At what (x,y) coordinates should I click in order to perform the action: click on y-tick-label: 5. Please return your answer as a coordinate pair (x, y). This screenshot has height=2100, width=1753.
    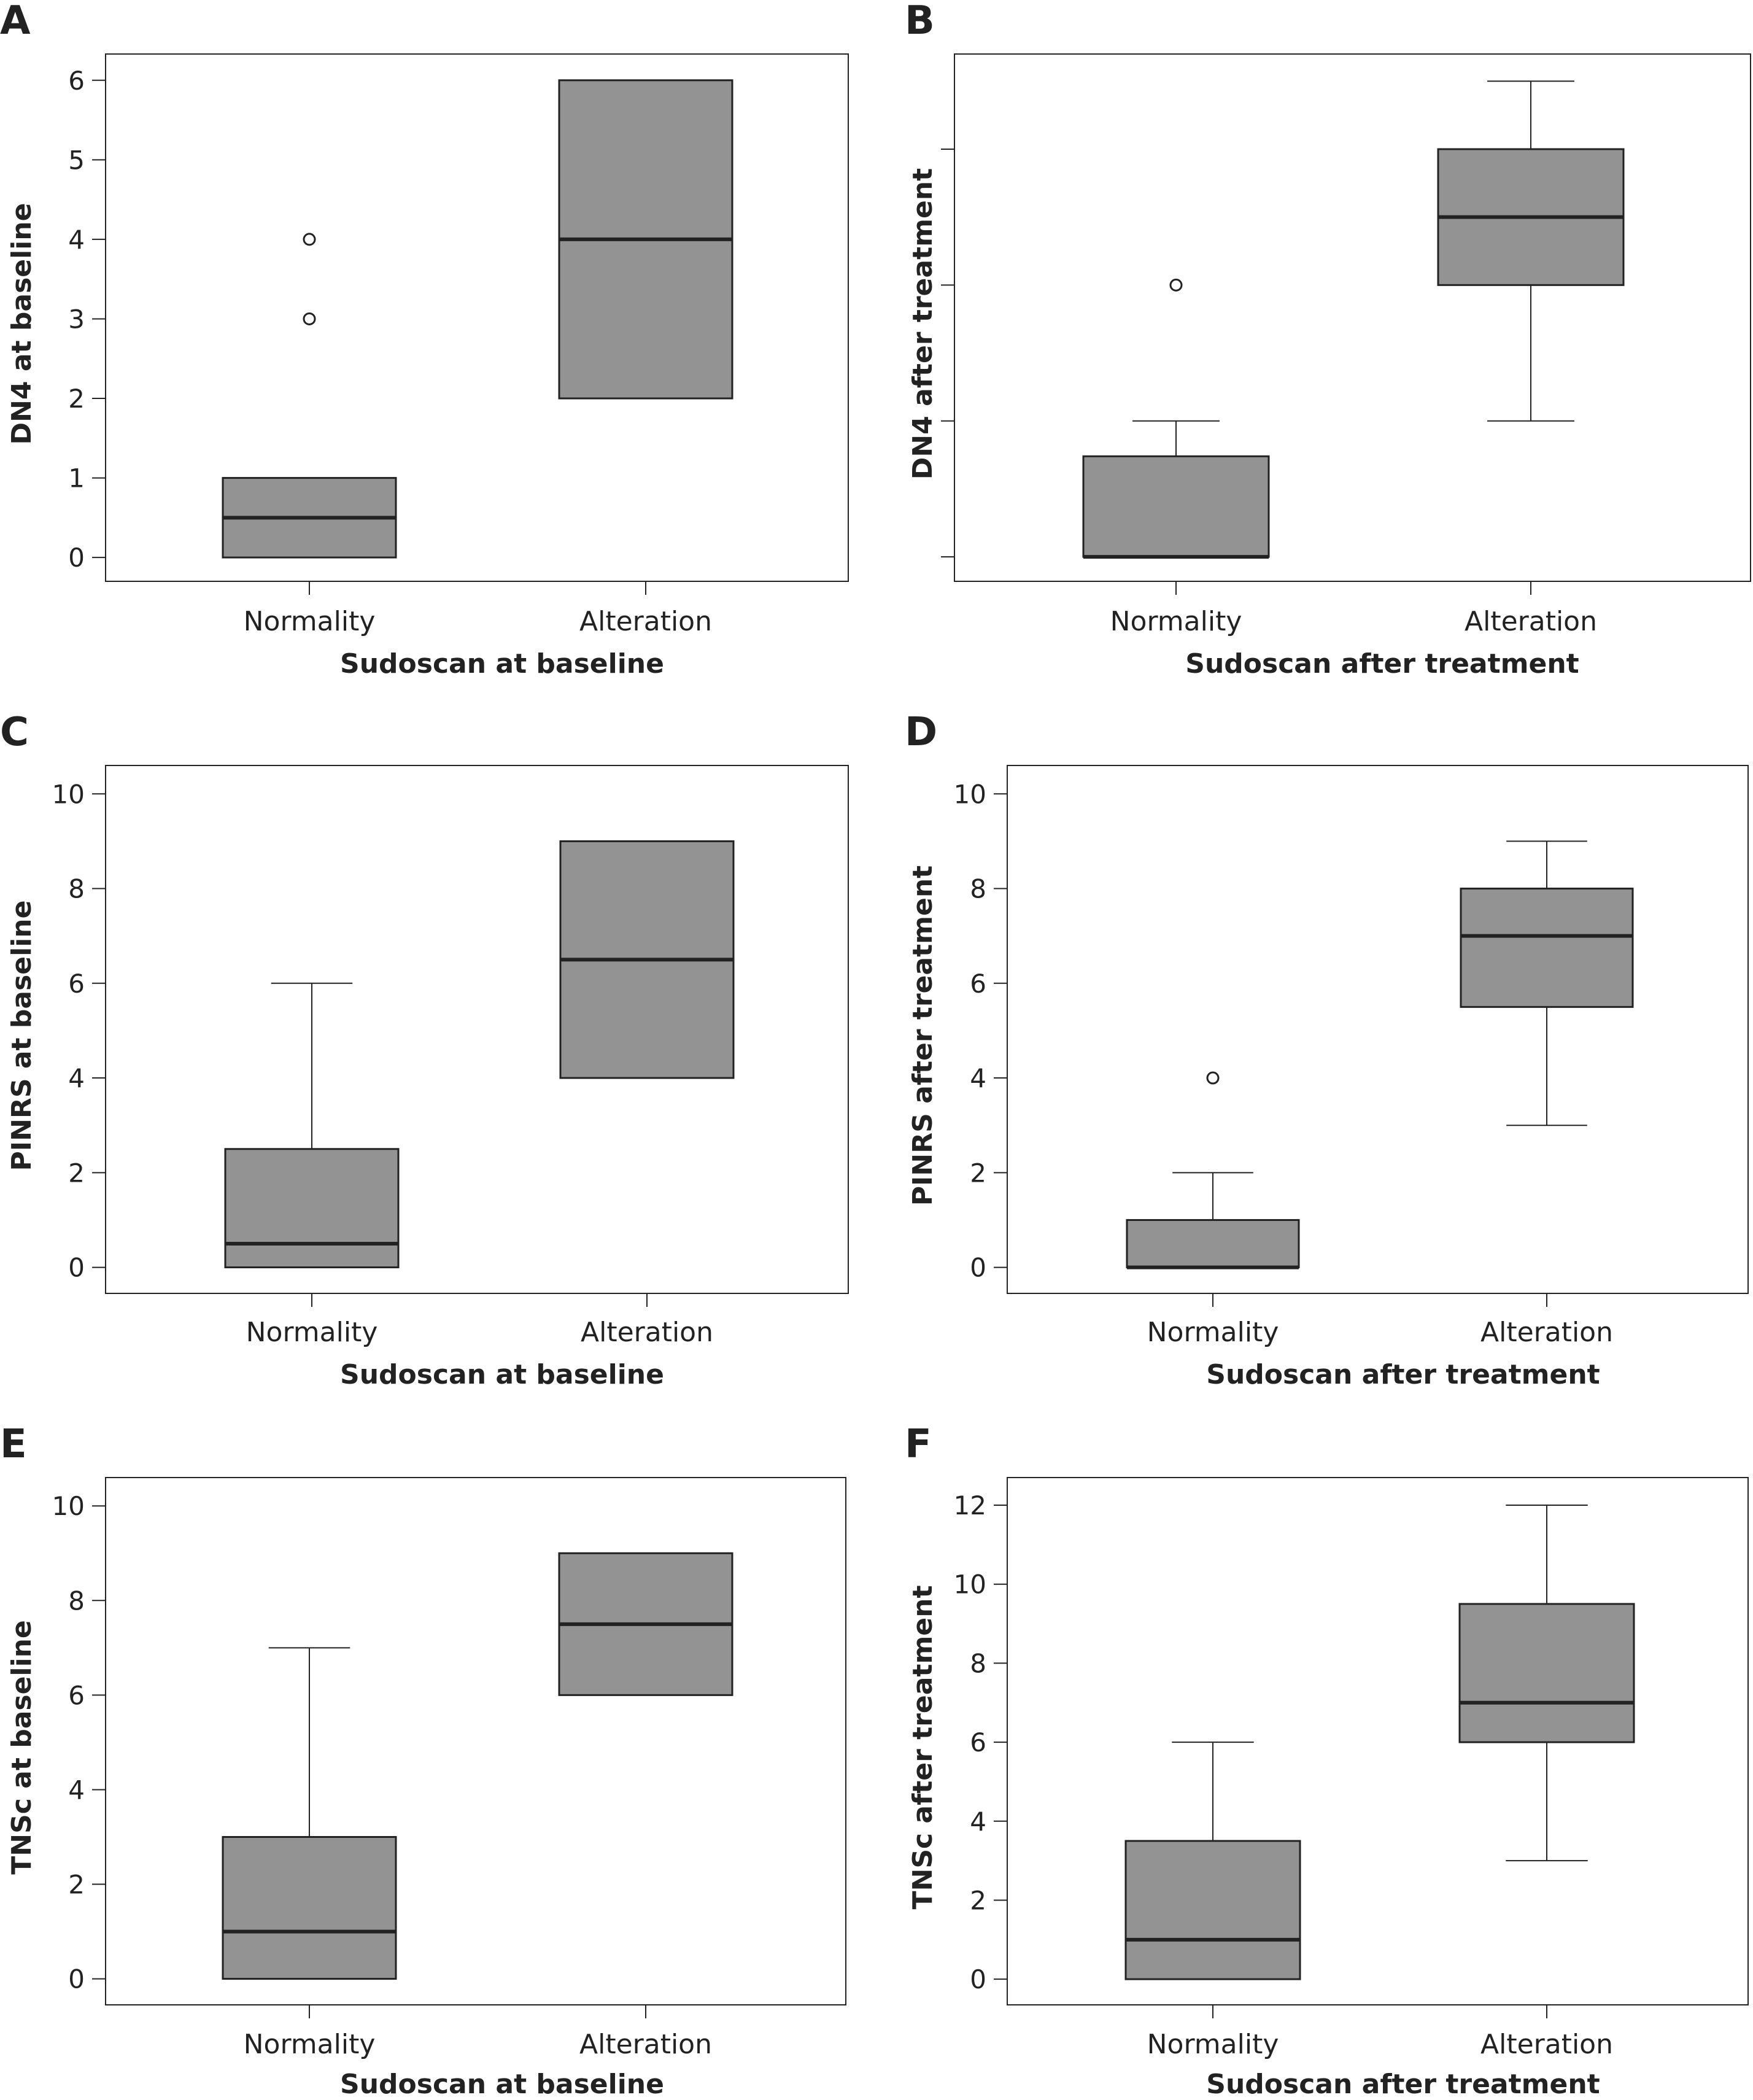
    Looking at the image, I should click on (76, 160).